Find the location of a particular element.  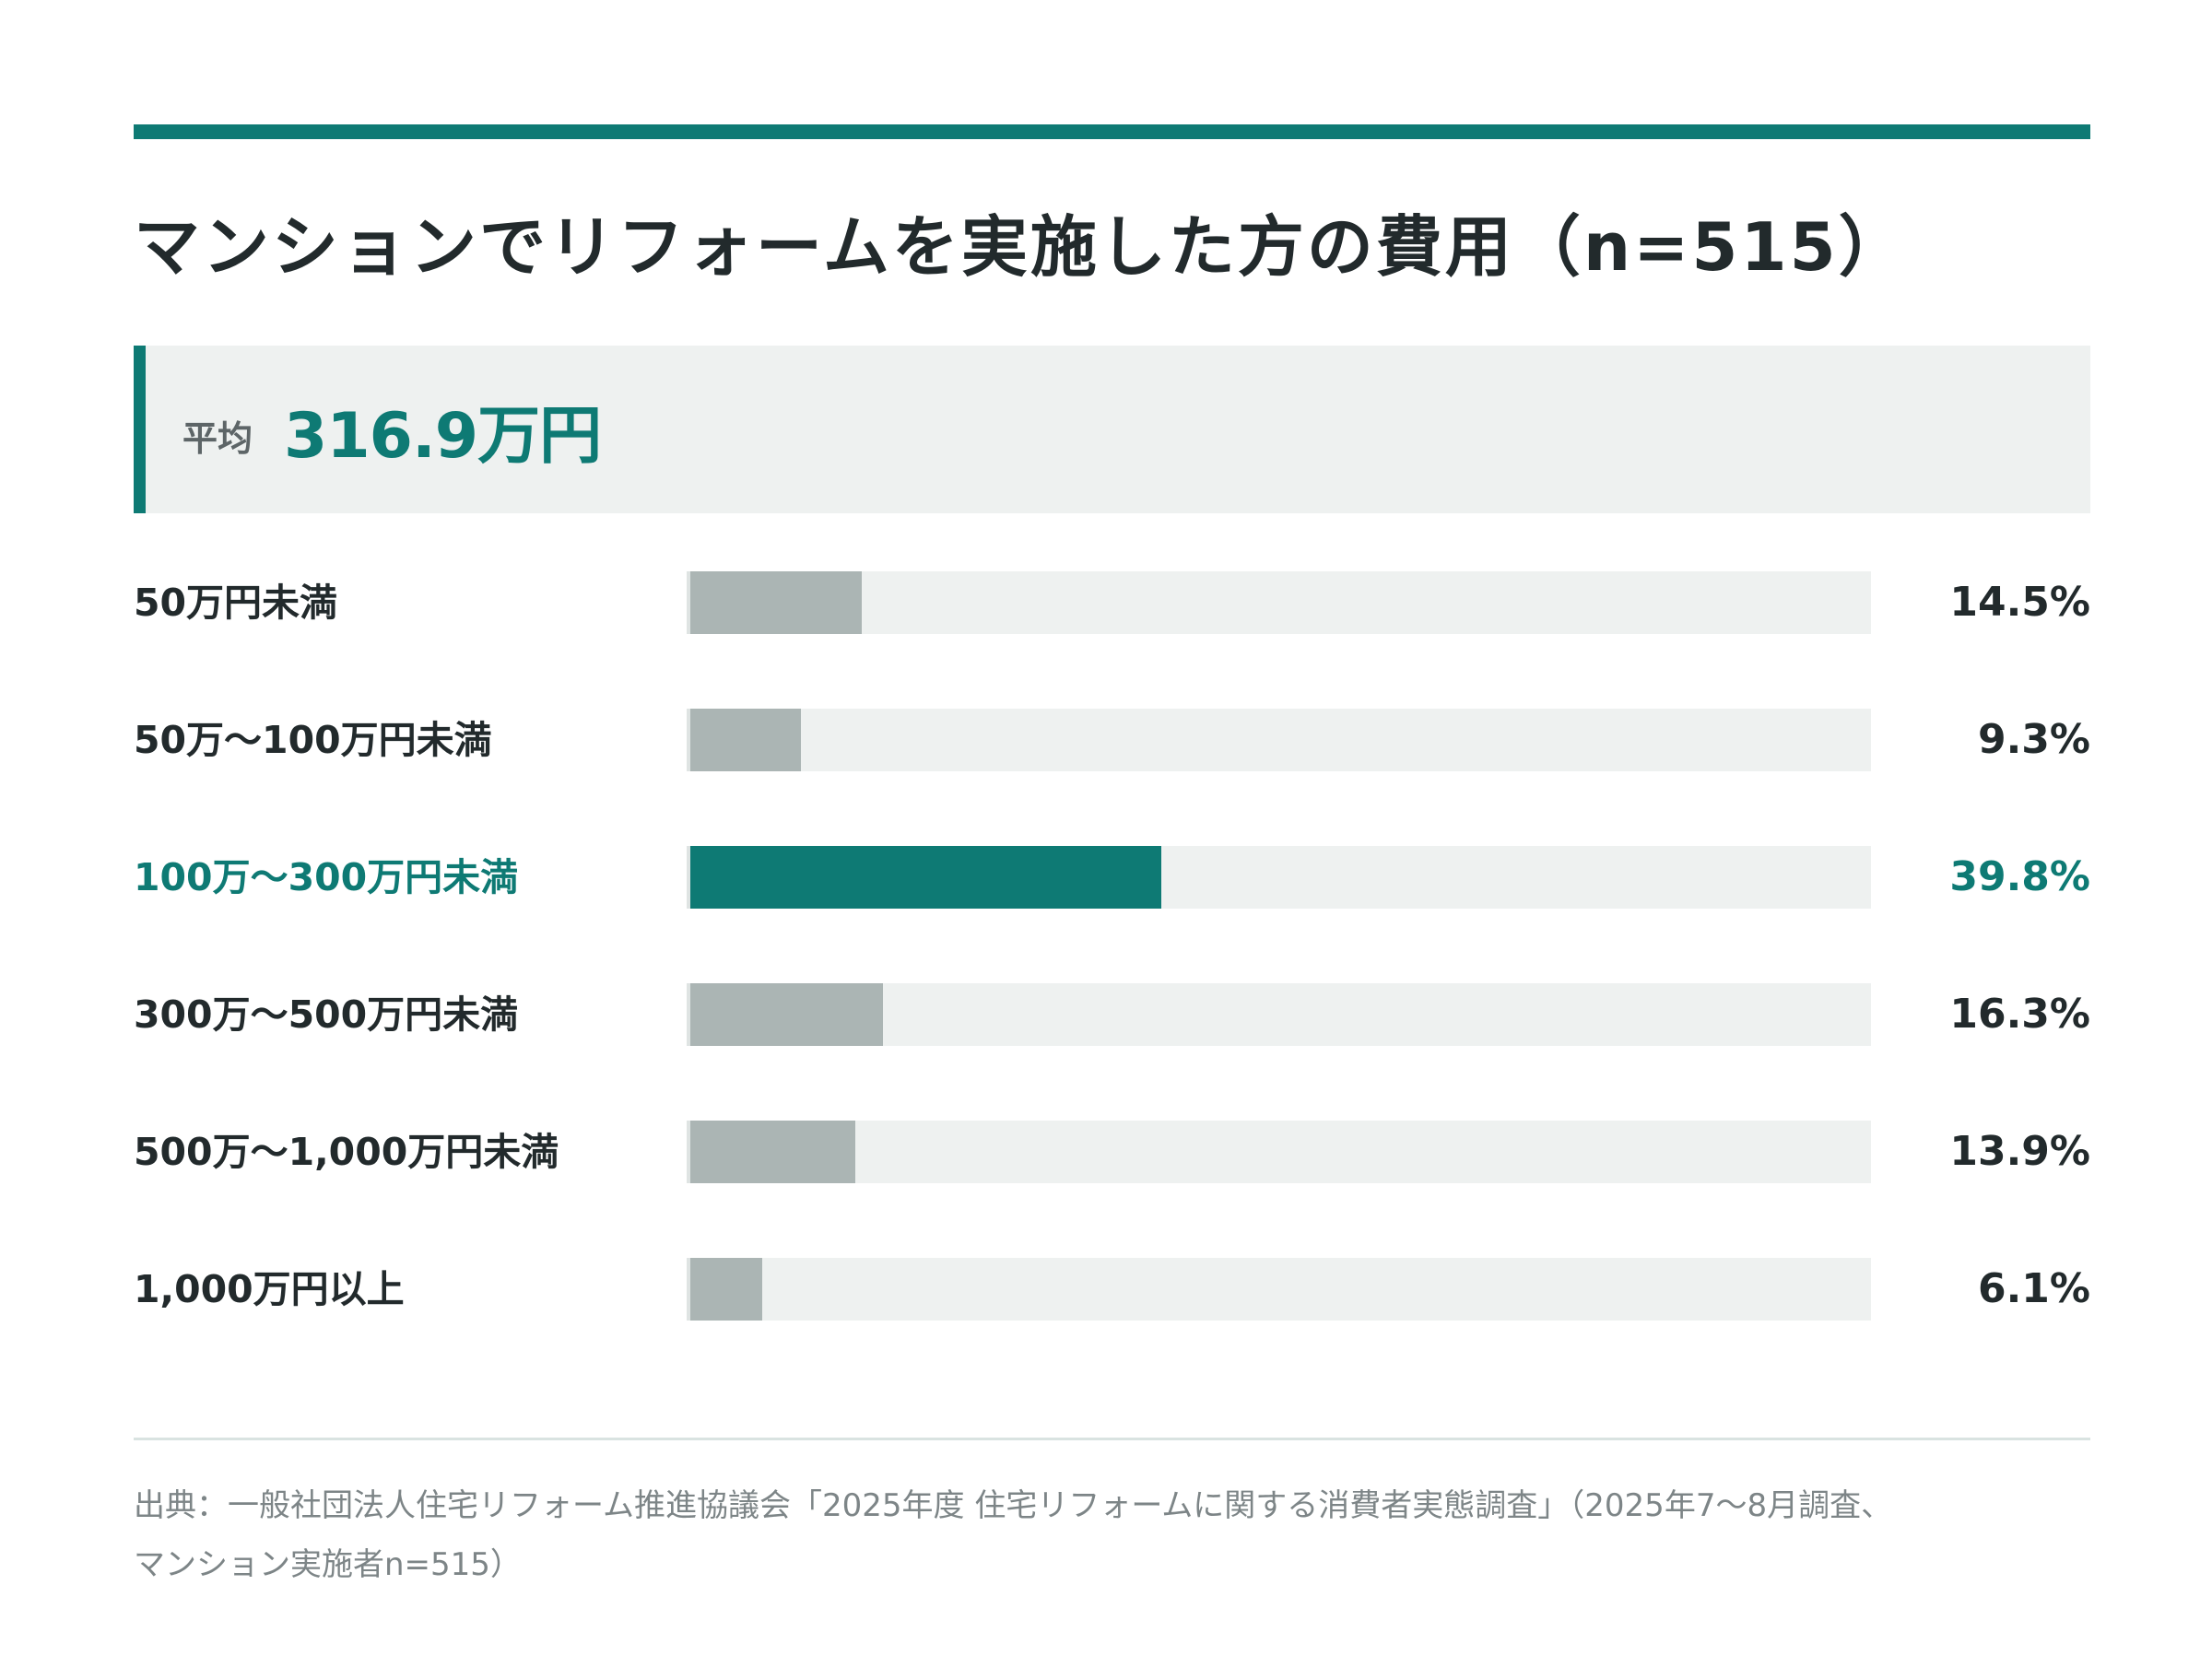

top-accent-rule is located at coordinates (1112, 131).